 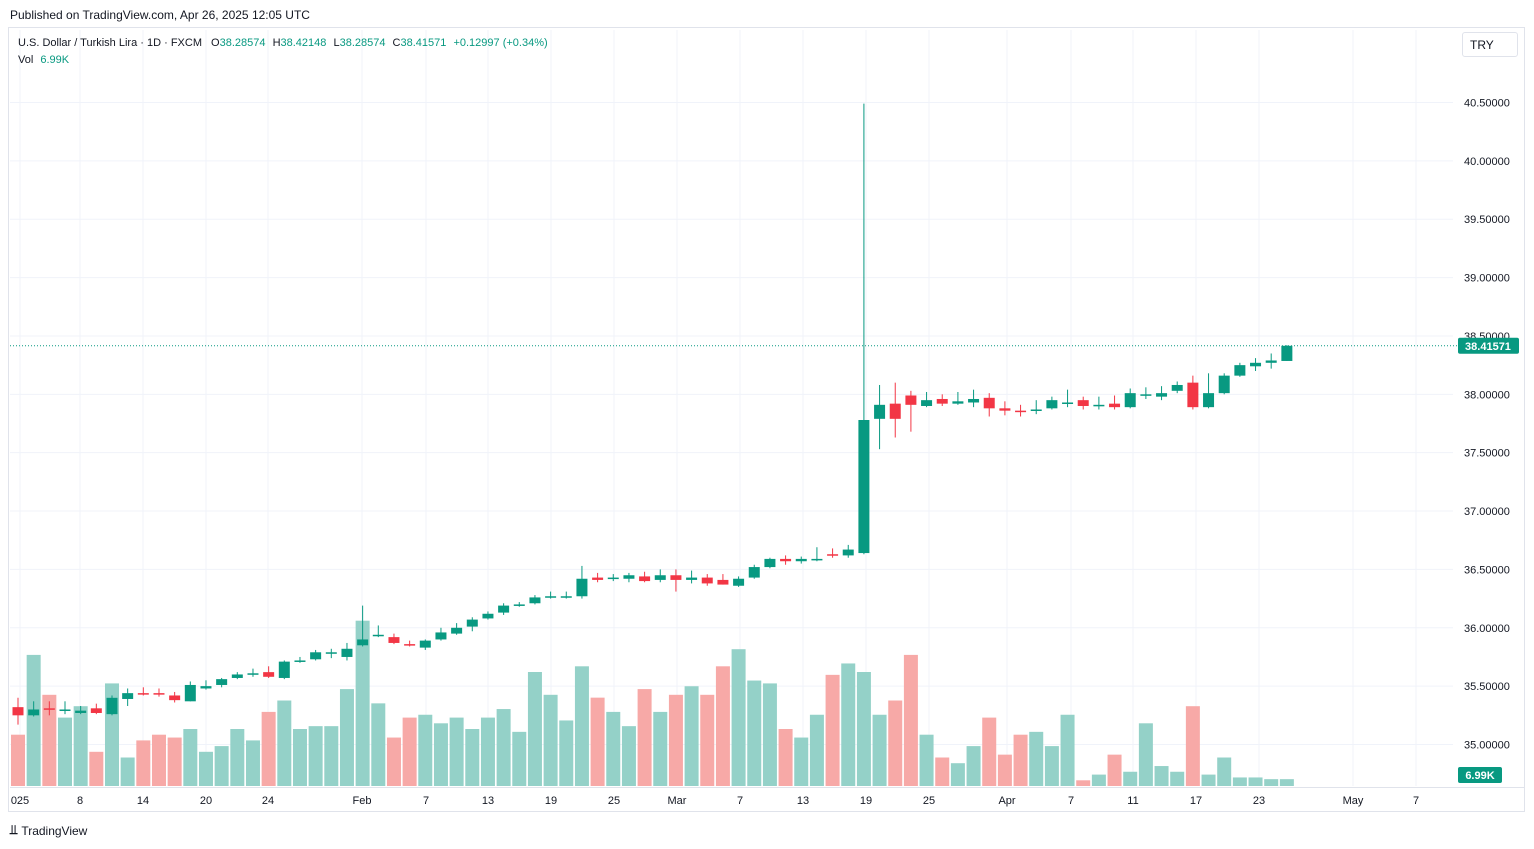 What do you see at coordinates (1487, 687) in the screenshot?
I see `y-tick-label: 35.50000` at bounding box center [1487, 687].